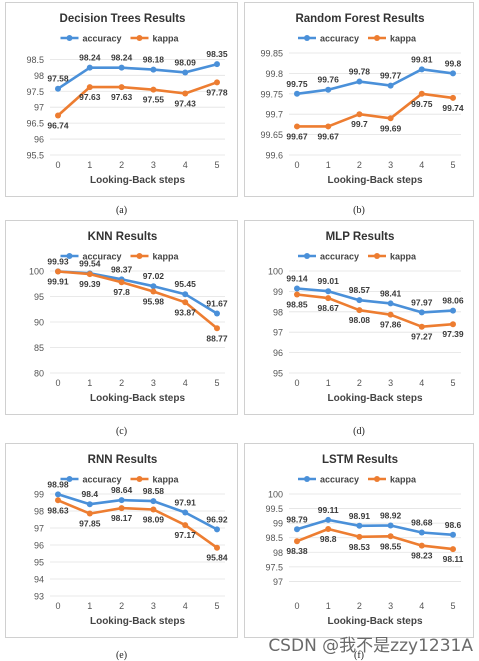  I want to click on y-tick-label: 95.5, so click(35, 156).